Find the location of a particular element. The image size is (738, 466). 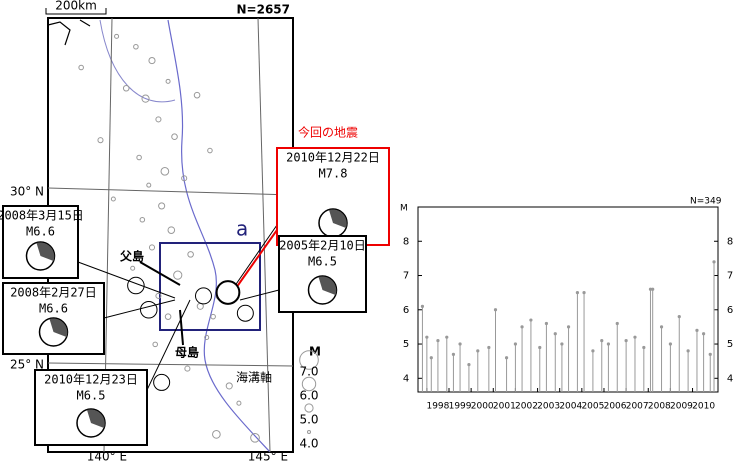

x-tick-label: 1999 is located at coordinates (460, 407).